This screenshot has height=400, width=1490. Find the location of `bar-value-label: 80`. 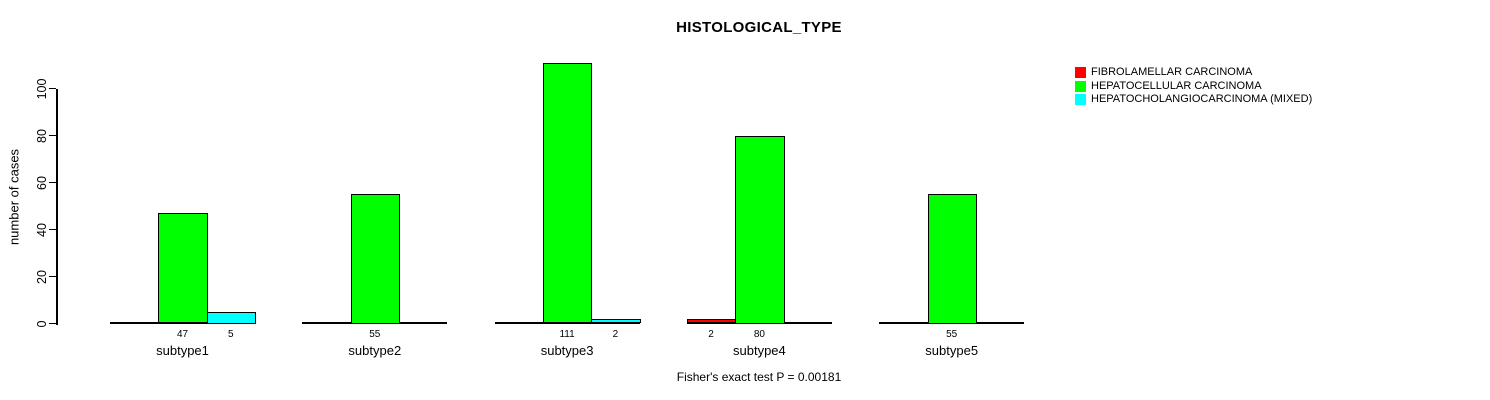

bar-value-label: 80 is located at coordinates (759, 334).